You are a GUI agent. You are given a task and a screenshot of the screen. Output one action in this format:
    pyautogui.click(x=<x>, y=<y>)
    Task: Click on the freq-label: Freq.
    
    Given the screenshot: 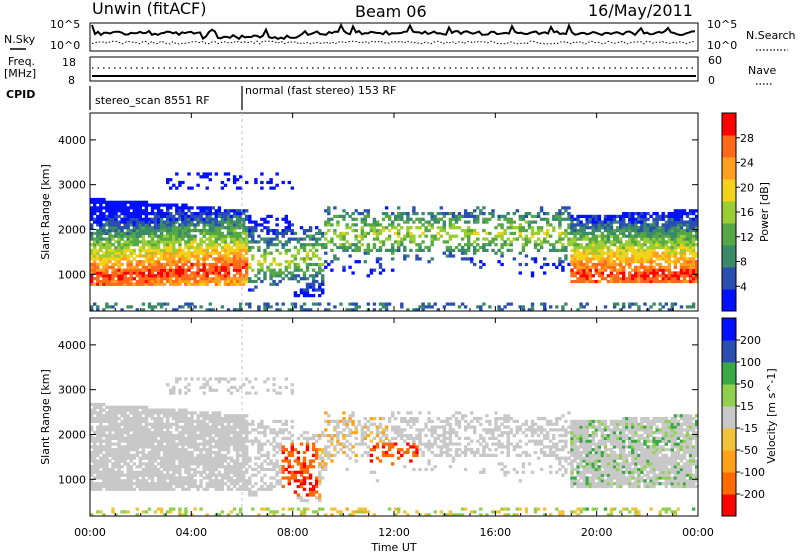 What is the action you would take?
    pyautogui.click(x=21, y=61)
    